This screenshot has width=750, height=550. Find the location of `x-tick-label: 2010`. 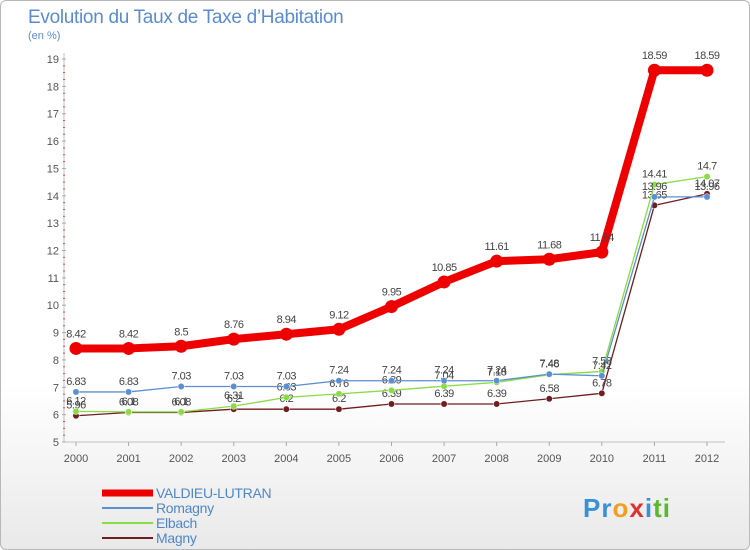

x-tick-label: 2010 is located at coordinates (602, 459).